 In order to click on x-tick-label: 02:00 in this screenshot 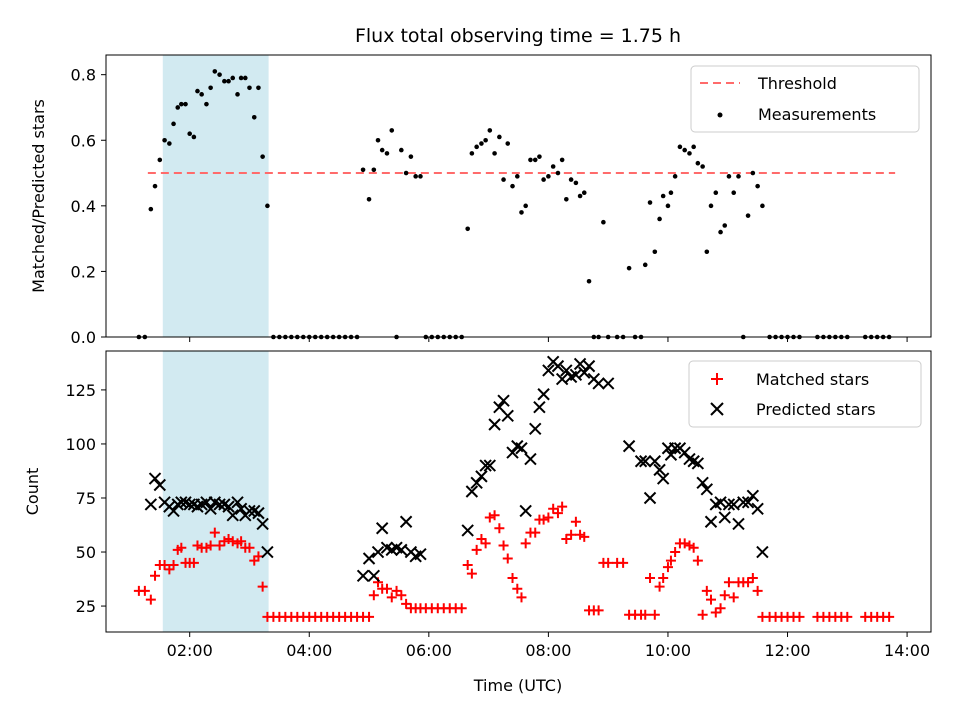, I will do `click(190, 650)`.